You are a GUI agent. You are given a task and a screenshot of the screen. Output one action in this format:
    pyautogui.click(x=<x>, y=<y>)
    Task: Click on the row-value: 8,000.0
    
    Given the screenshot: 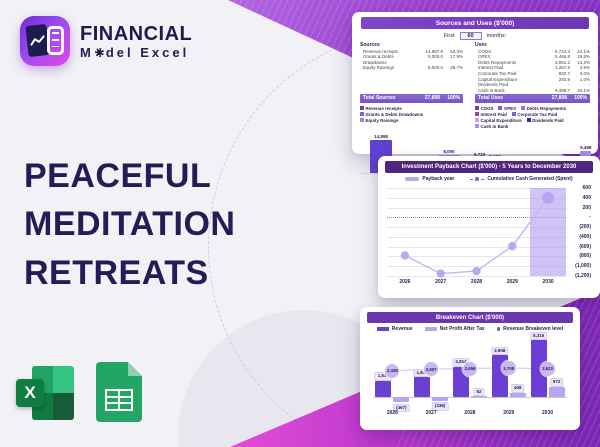 What is the action you would take?
    pyautogui.click(x=435, y=68)
    